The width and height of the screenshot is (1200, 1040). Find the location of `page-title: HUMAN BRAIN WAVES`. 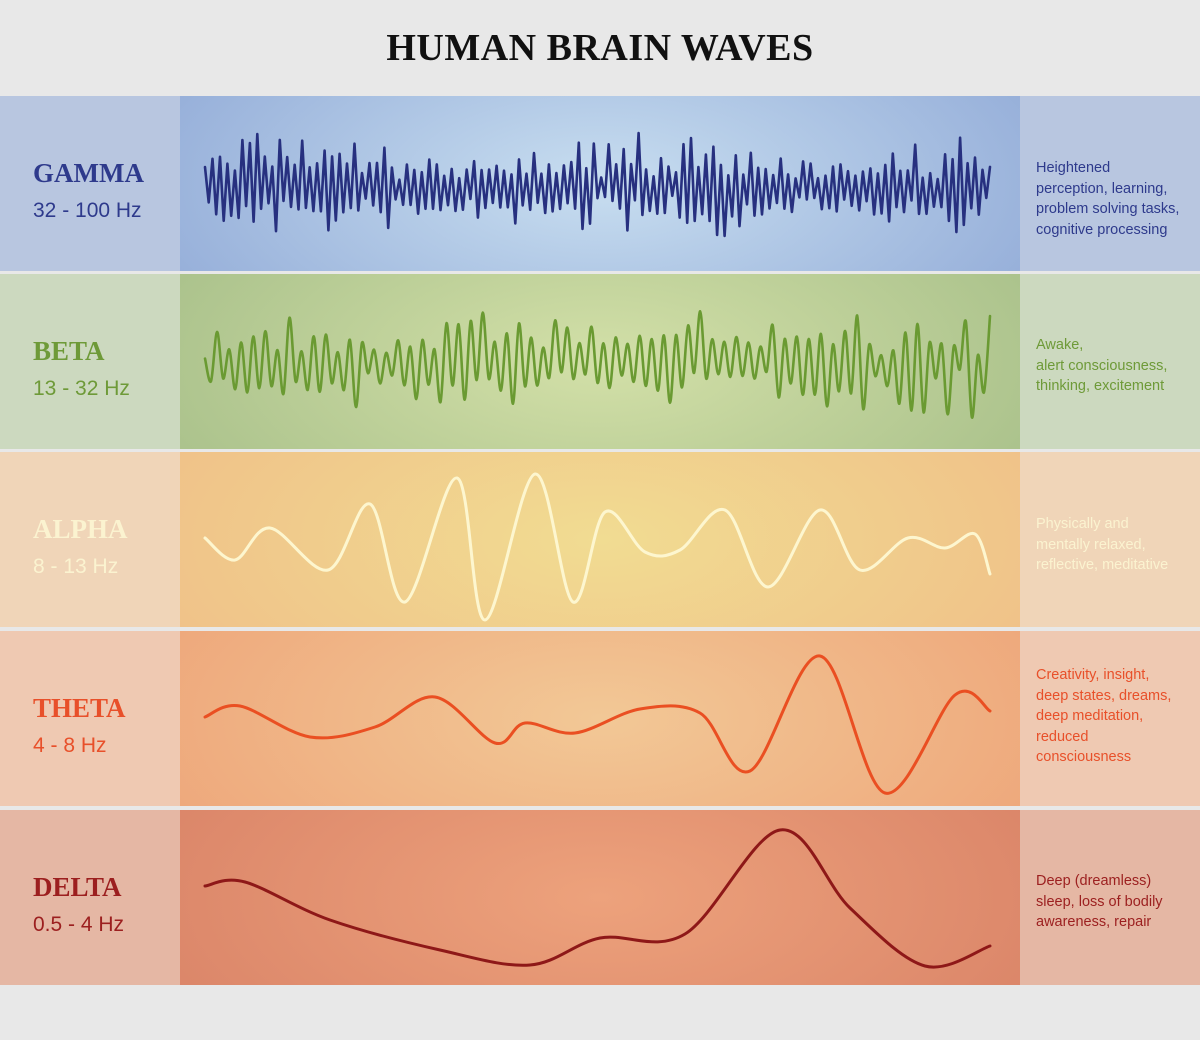

page-title: HUMAN BRAIN WAVES is located at coordinates (600, 48).